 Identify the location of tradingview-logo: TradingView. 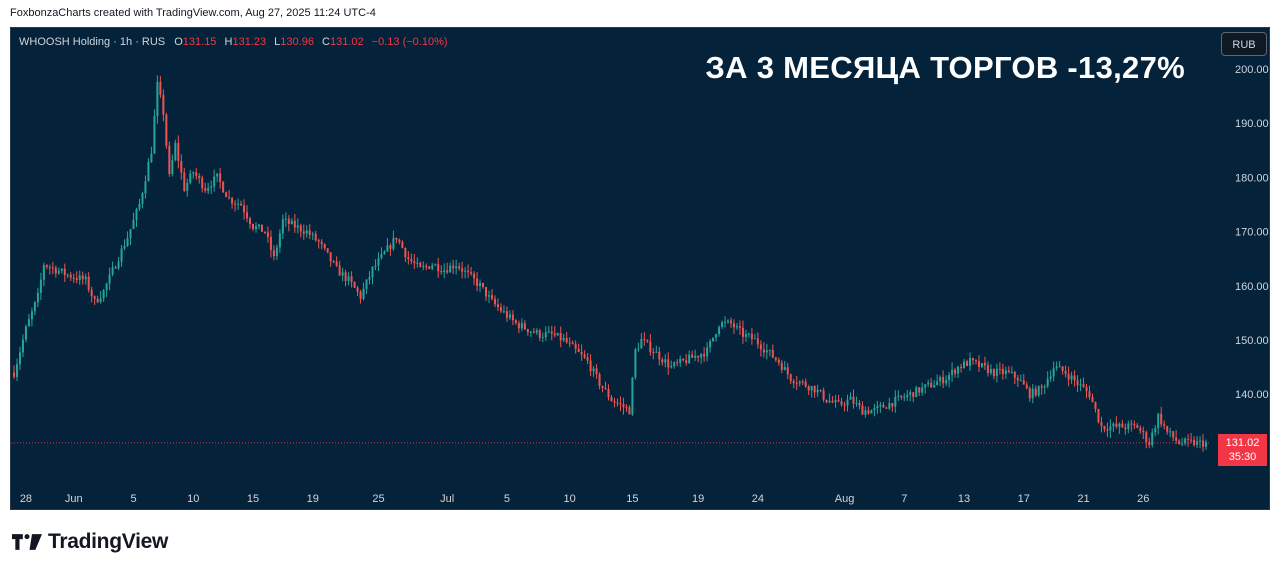
(90, 542).